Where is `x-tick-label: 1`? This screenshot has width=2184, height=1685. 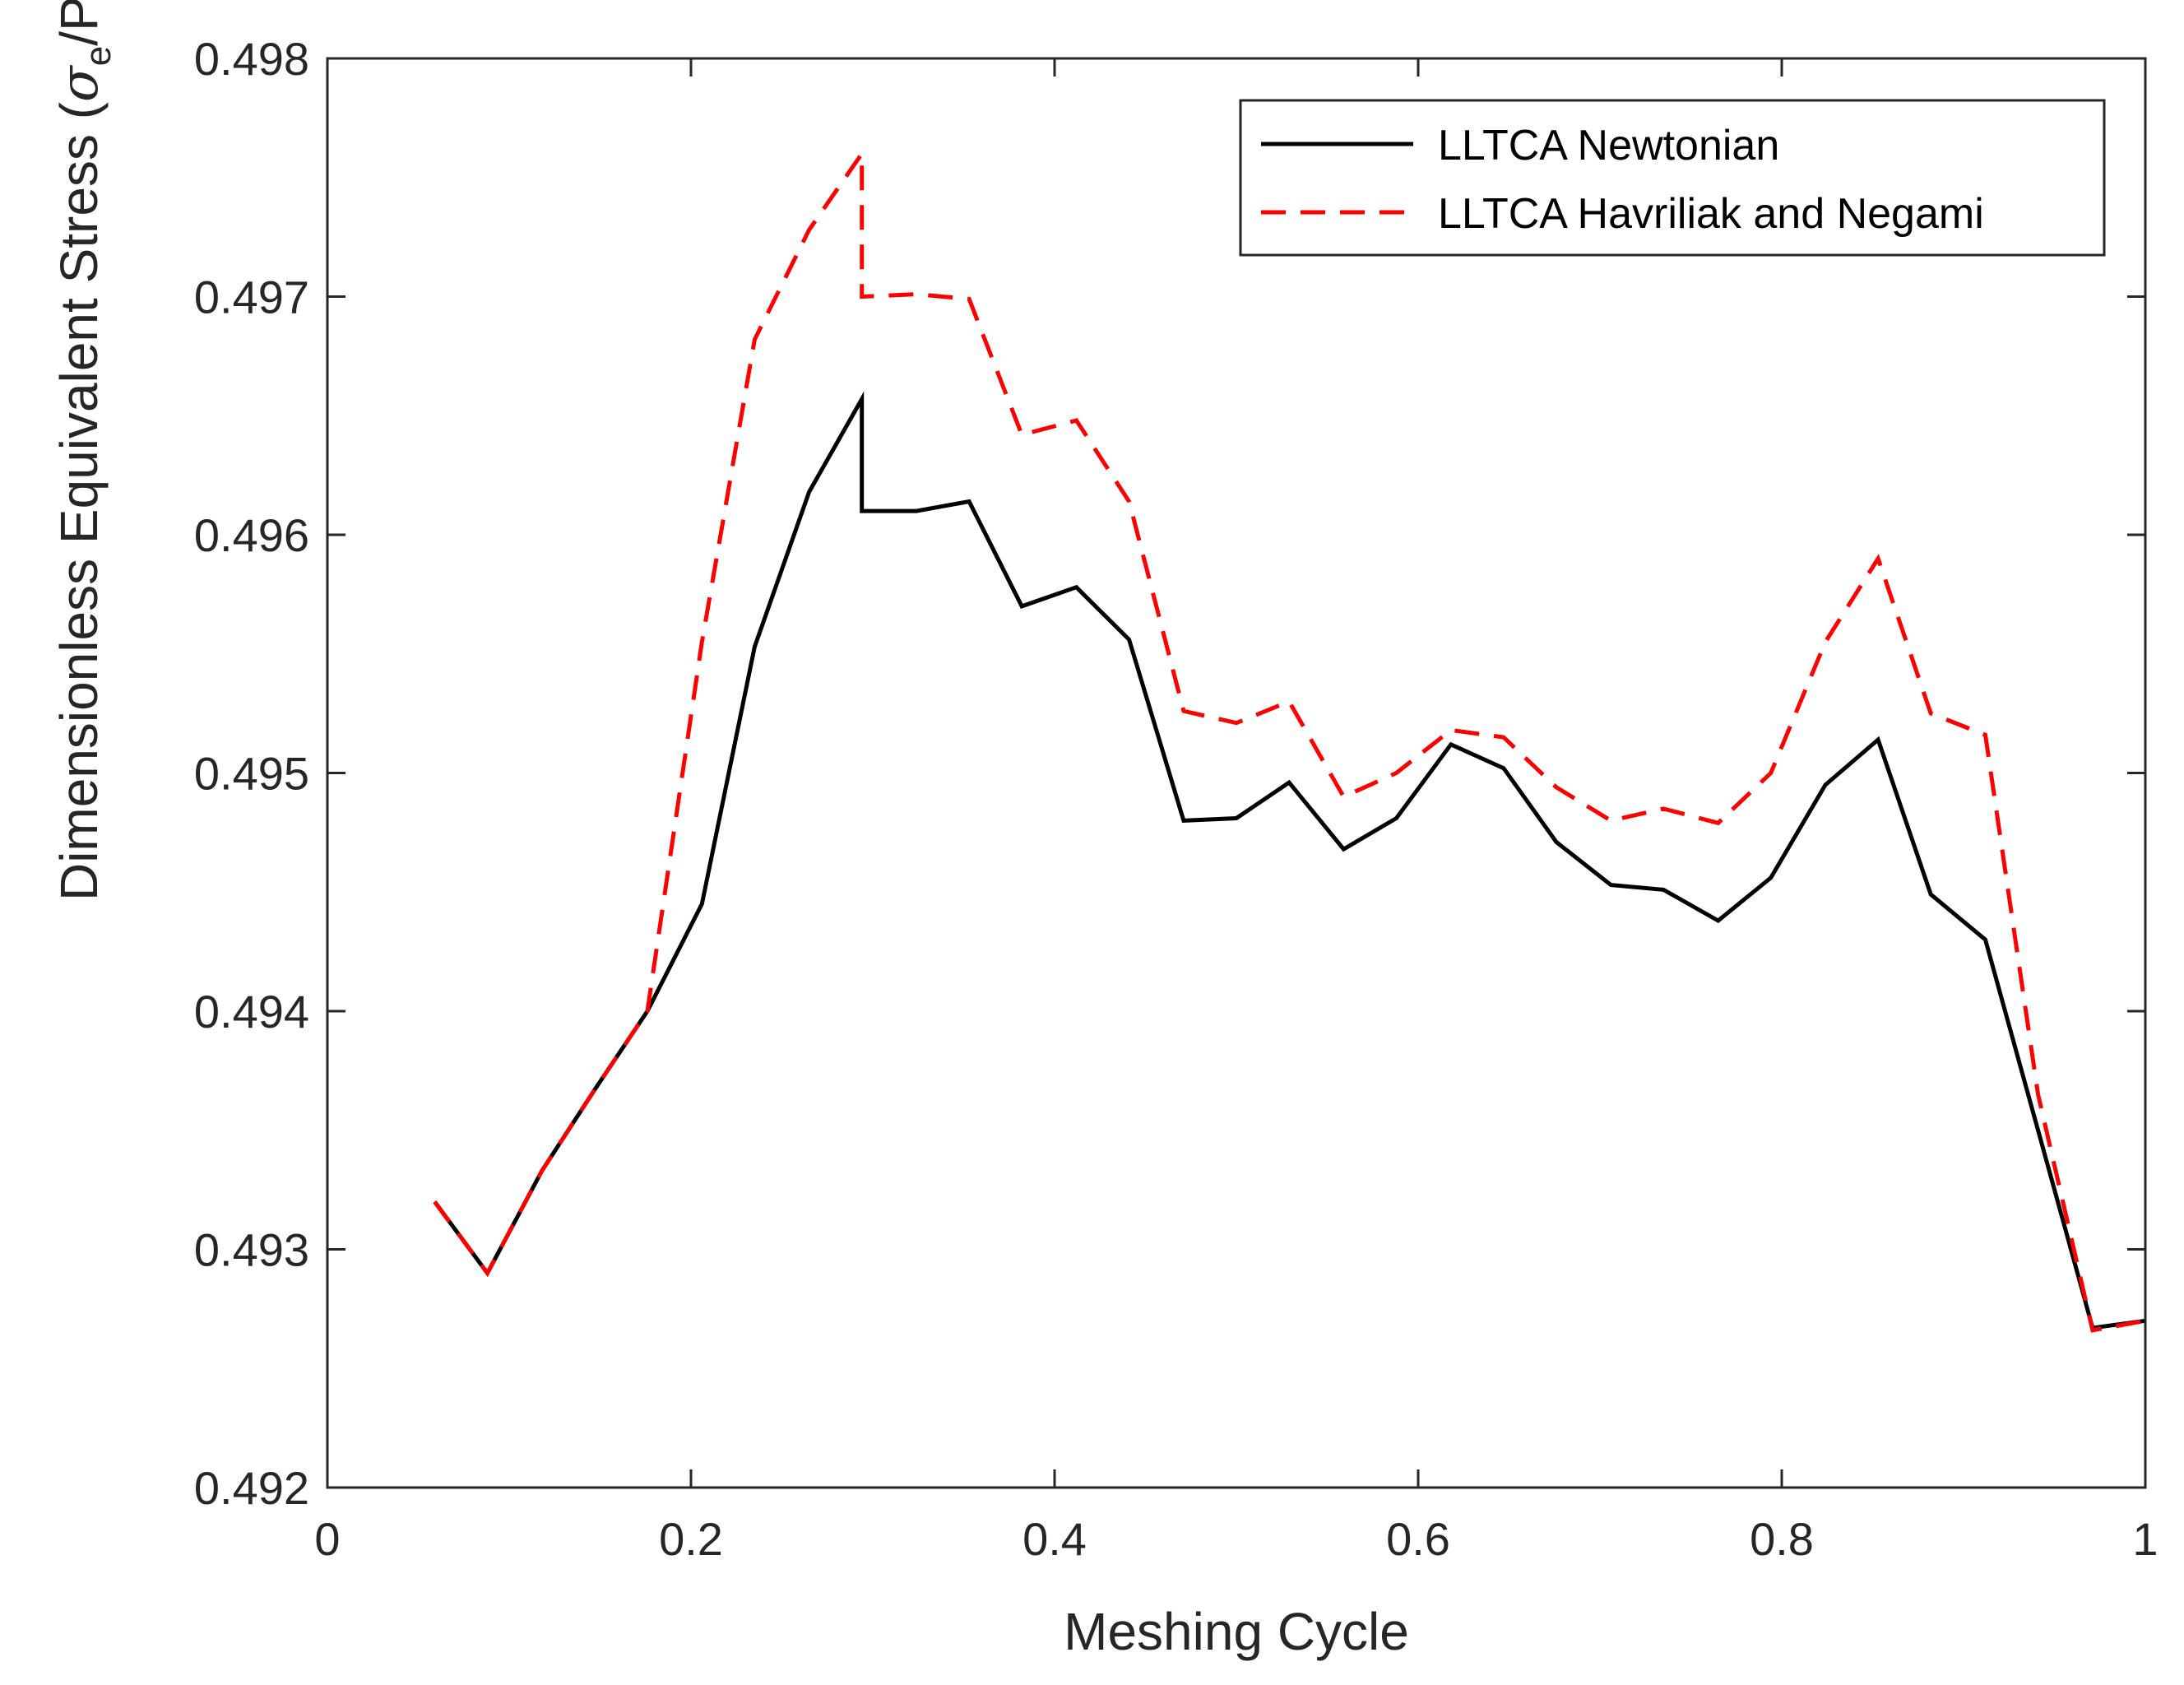 x-tick-label: 1 is located at coordinates (2145, 1539).